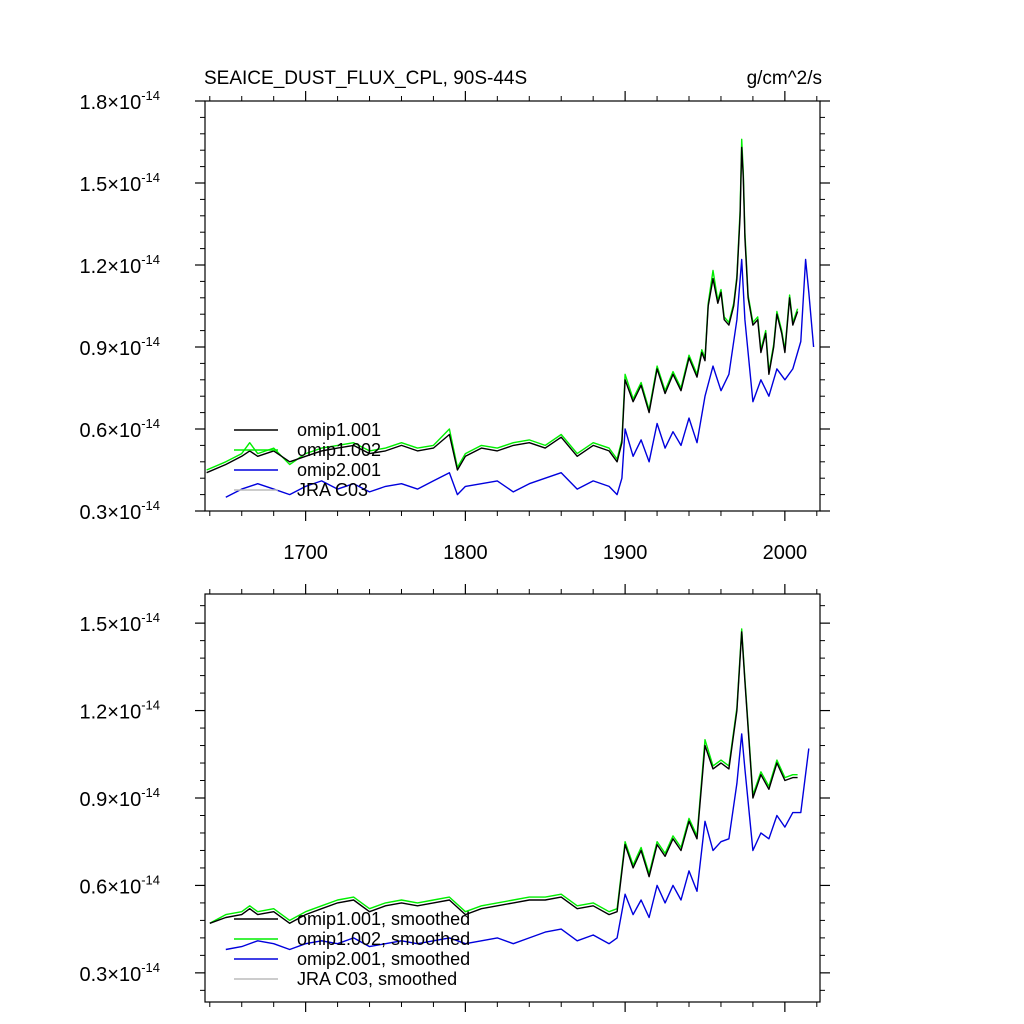 This screenshot has width=1024, height=1024. I want to click on legend-label: omip2.001, smoothed, so click(383, 959).